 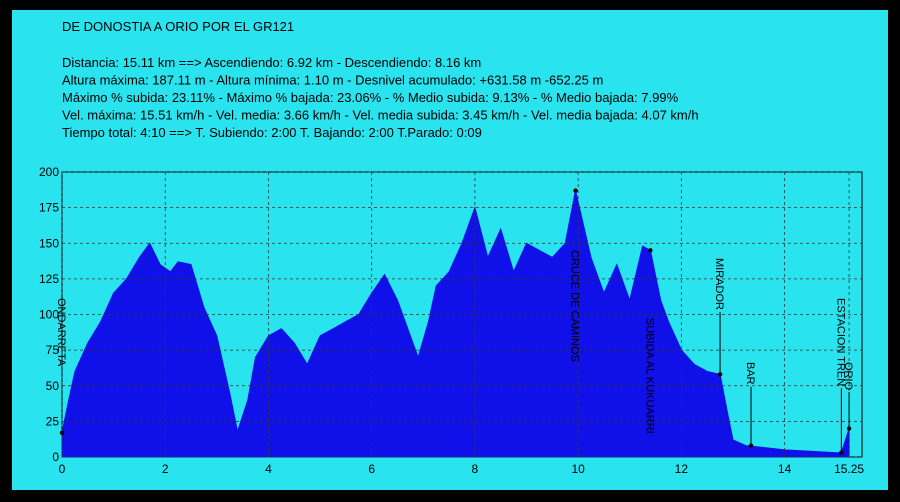 I want to click on y-tick-label: 200, so click(x=49, y=172).